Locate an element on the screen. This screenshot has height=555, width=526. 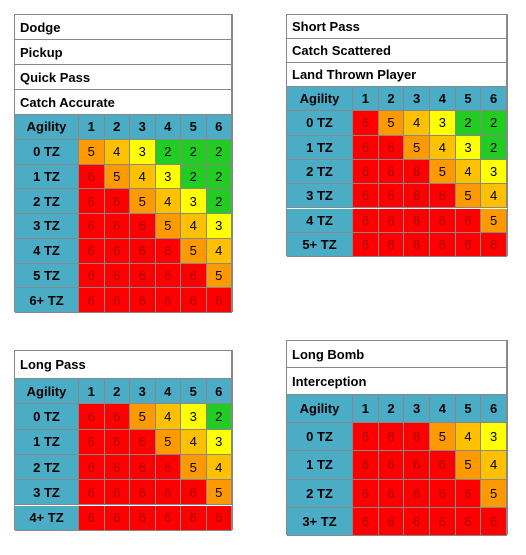
row-label: 5+ TZ is located at coordinates (320, 245).